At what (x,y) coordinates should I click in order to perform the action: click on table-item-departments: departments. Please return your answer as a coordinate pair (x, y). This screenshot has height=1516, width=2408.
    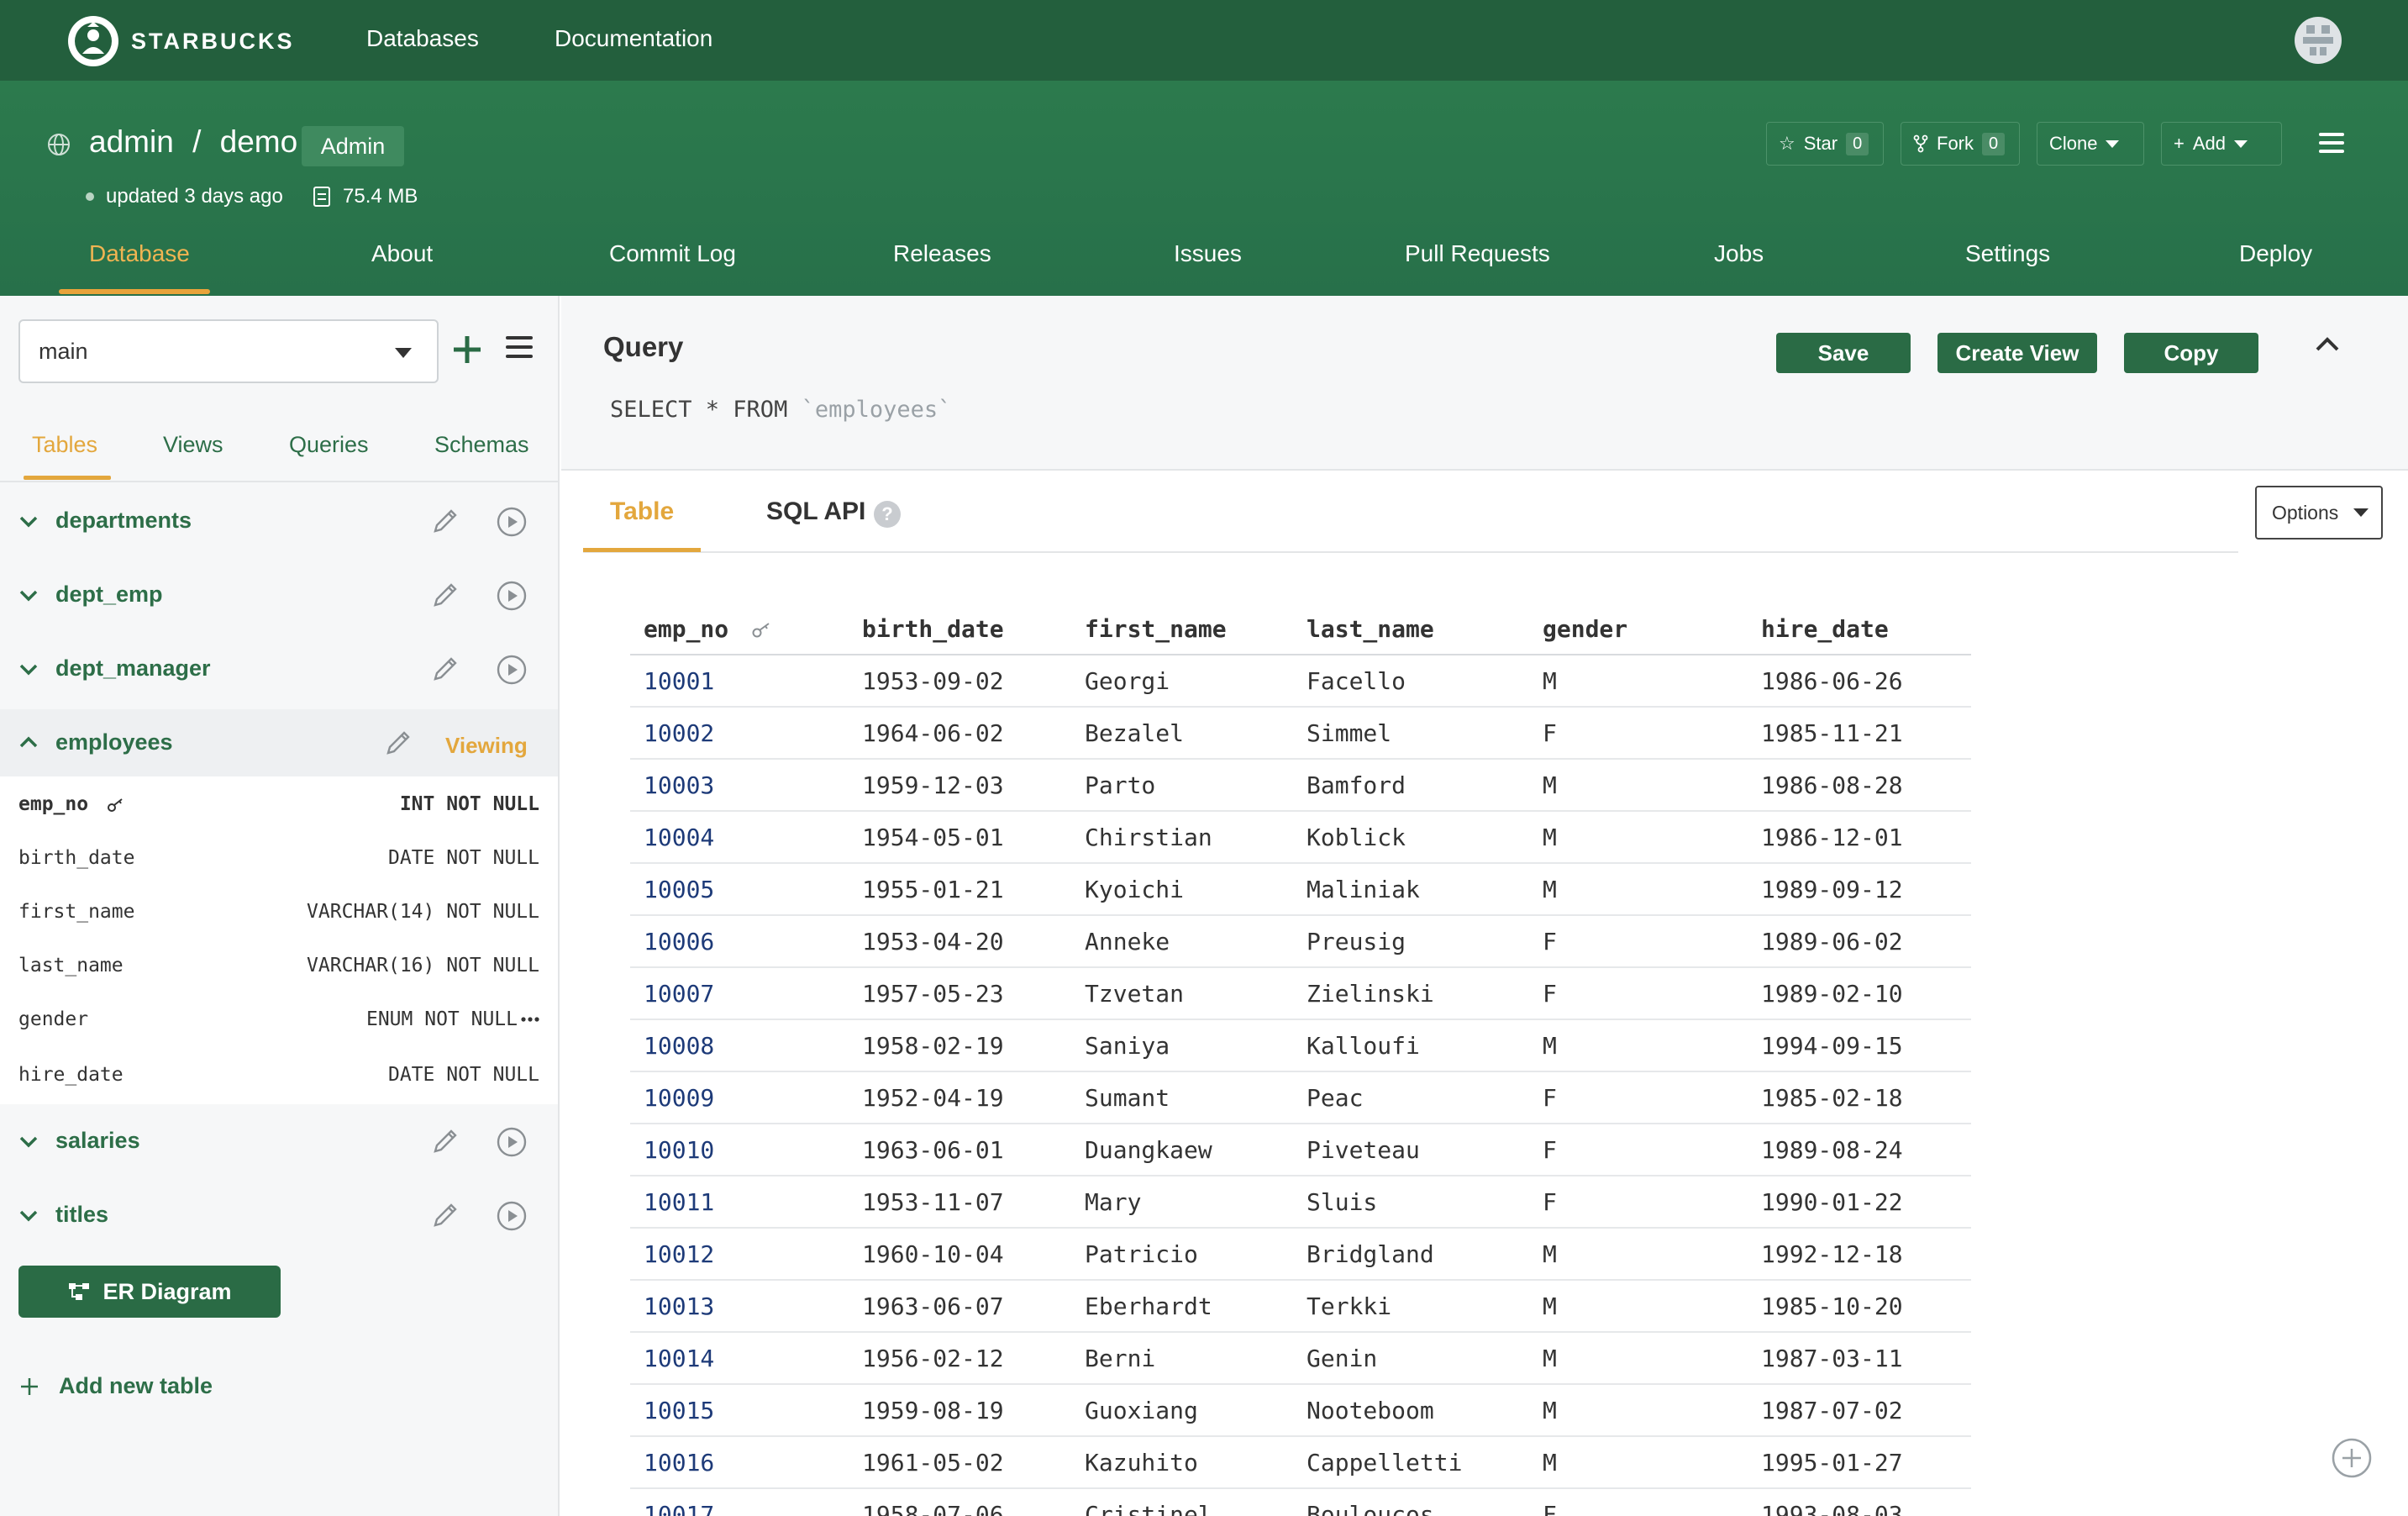
    Looking at the image, I should click on (279, 521).